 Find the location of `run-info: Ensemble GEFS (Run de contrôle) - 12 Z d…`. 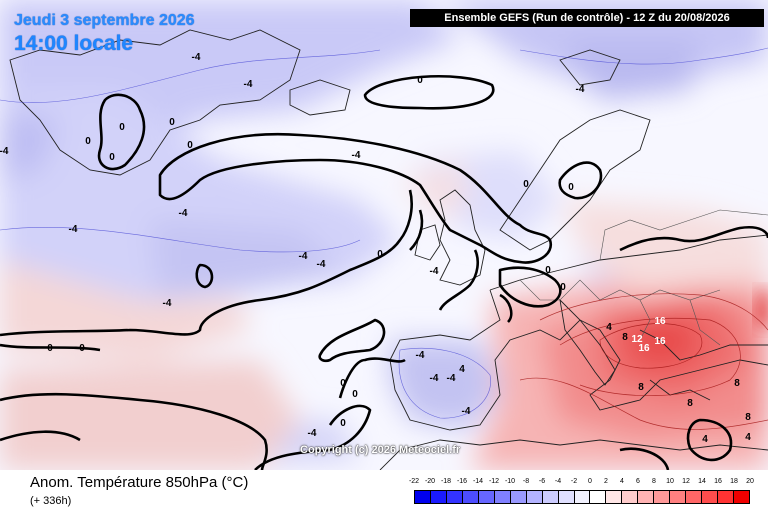

run-info: Ensemble GEFS (Run de contrôle) - 12 Z d… is located at coordinates (587, 18).